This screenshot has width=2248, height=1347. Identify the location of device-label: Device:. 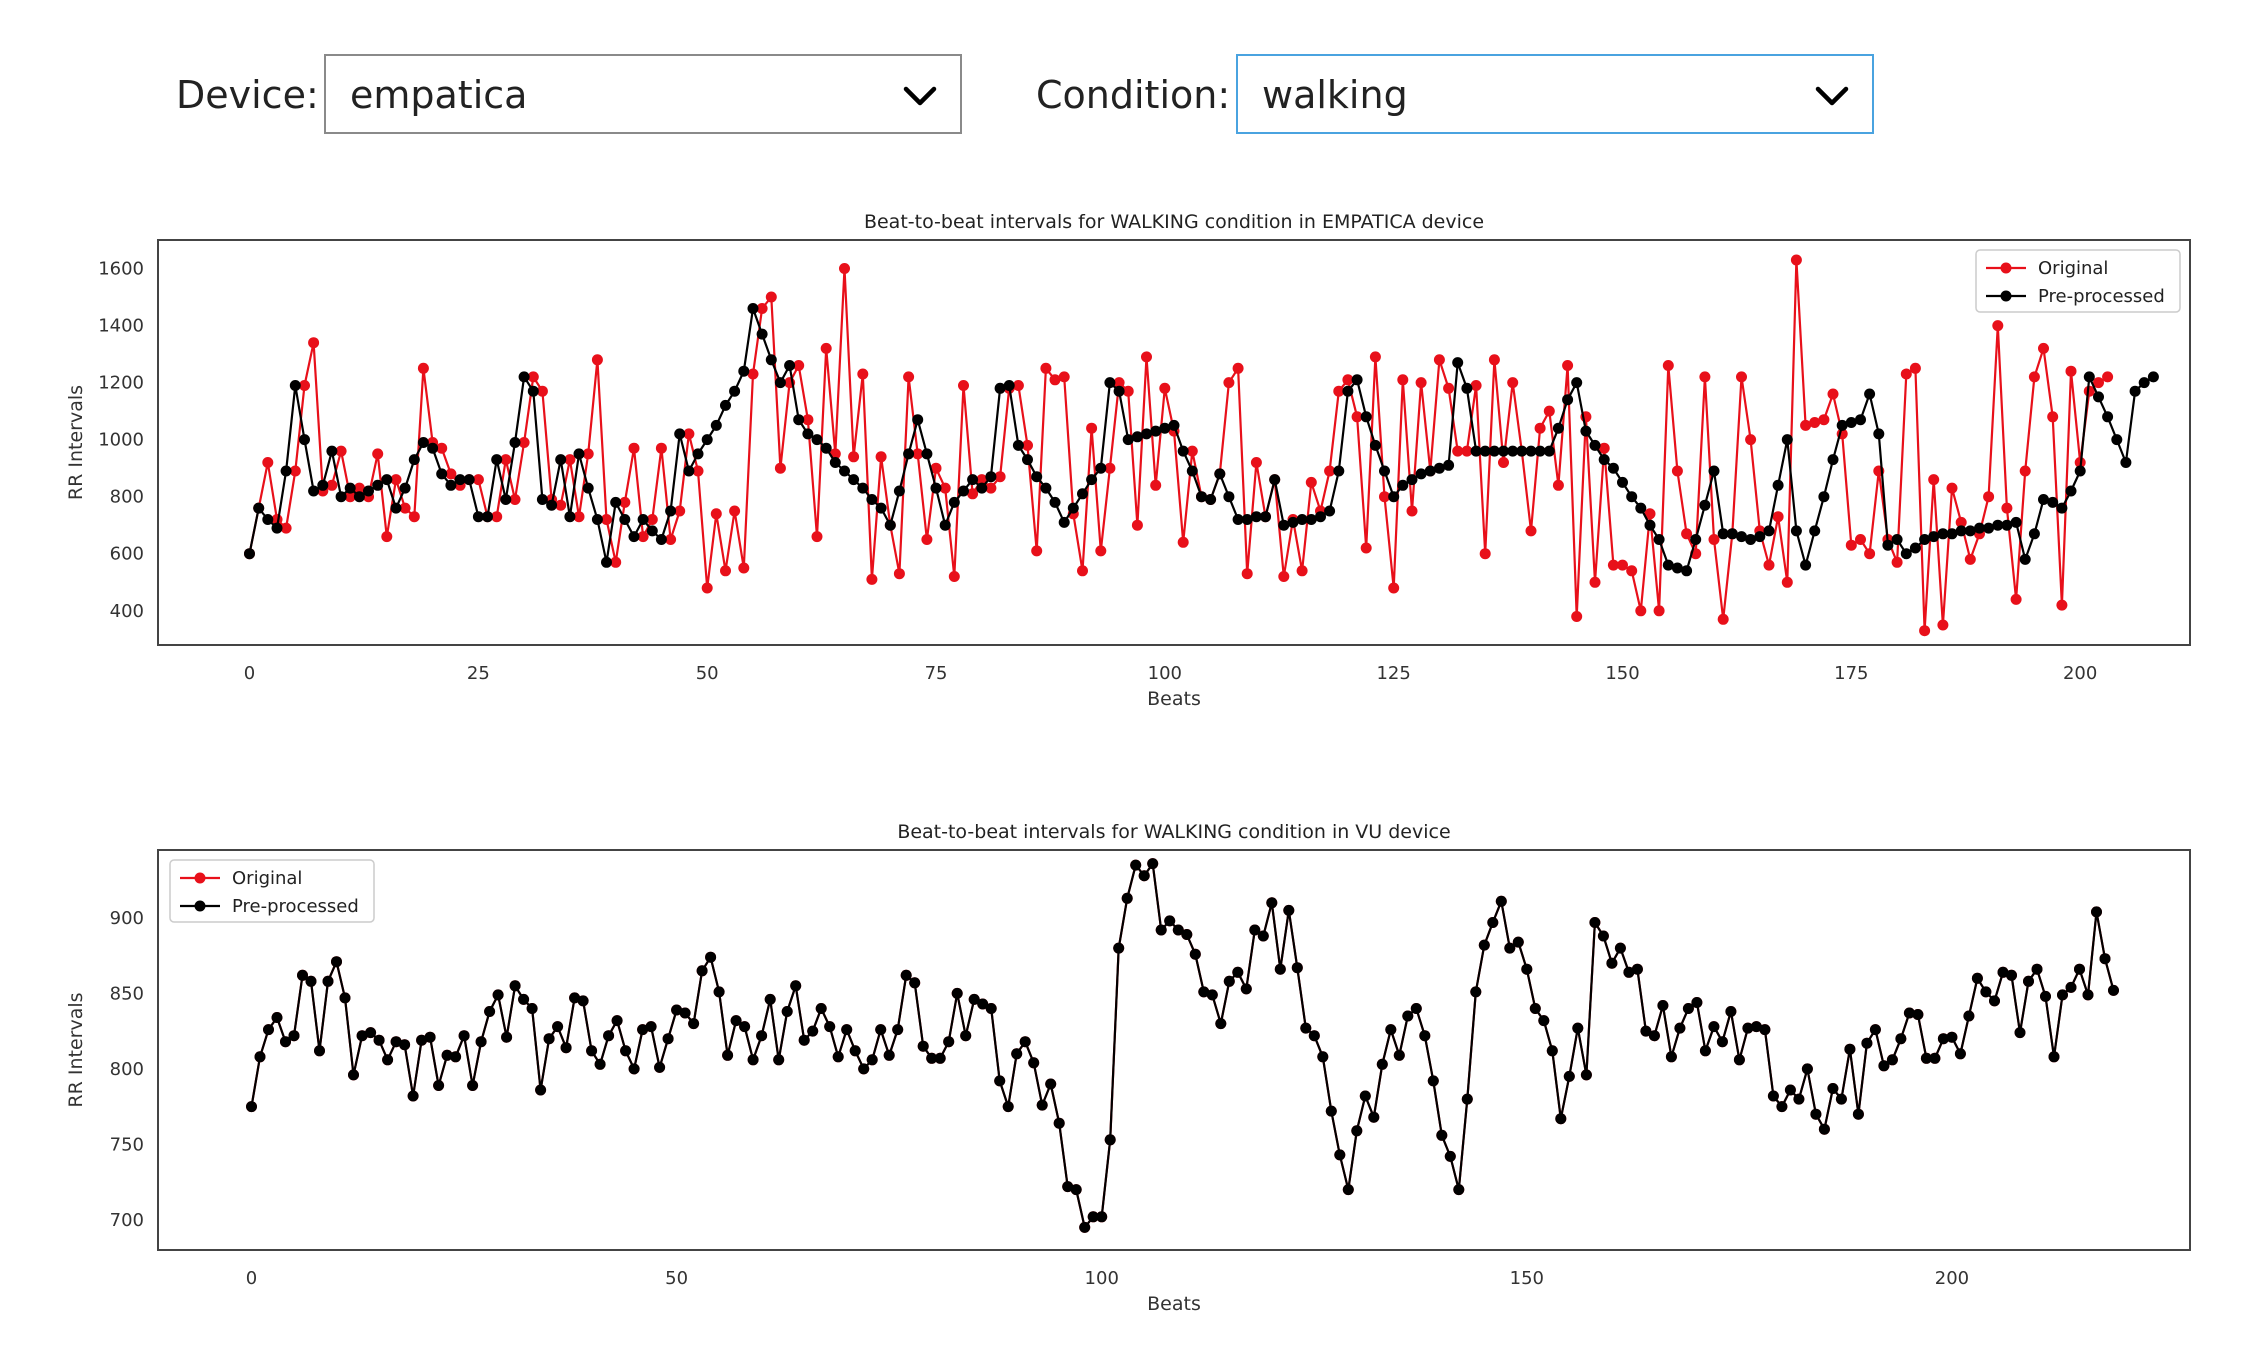
(247, 95).